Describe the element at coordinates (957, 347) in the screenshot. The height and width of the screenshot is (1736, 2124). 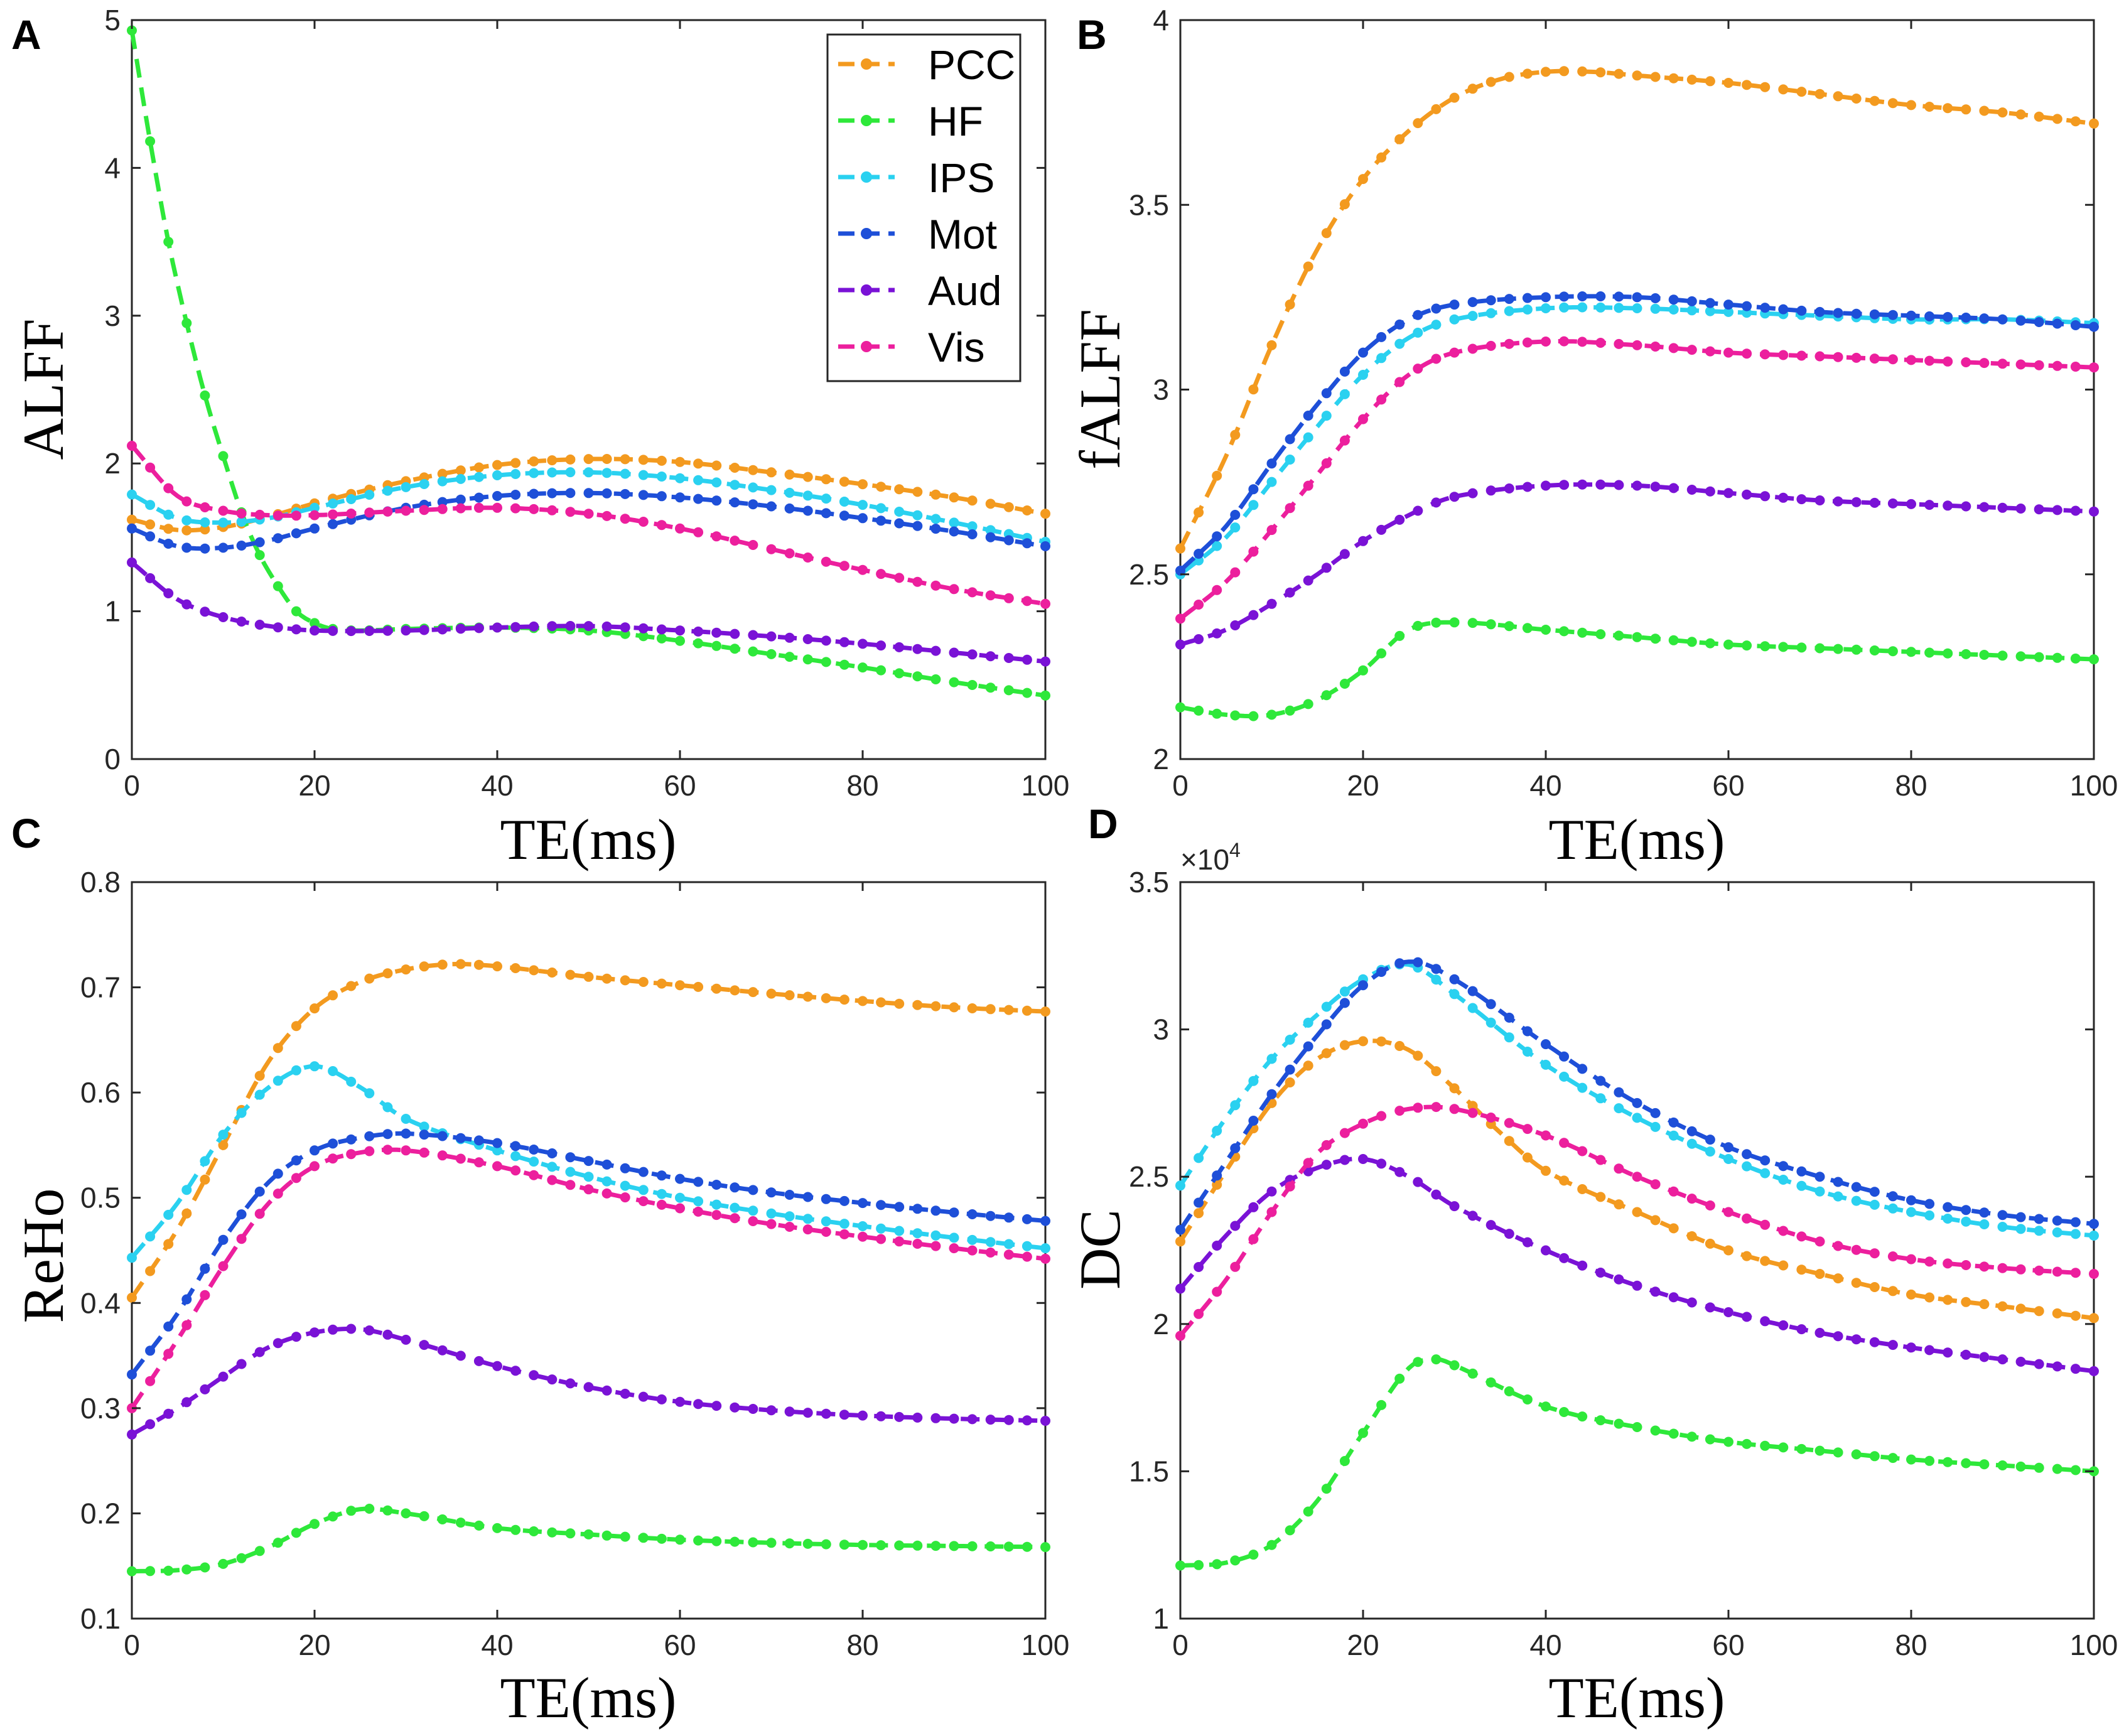
I see `legend-label: Vis` at that location.